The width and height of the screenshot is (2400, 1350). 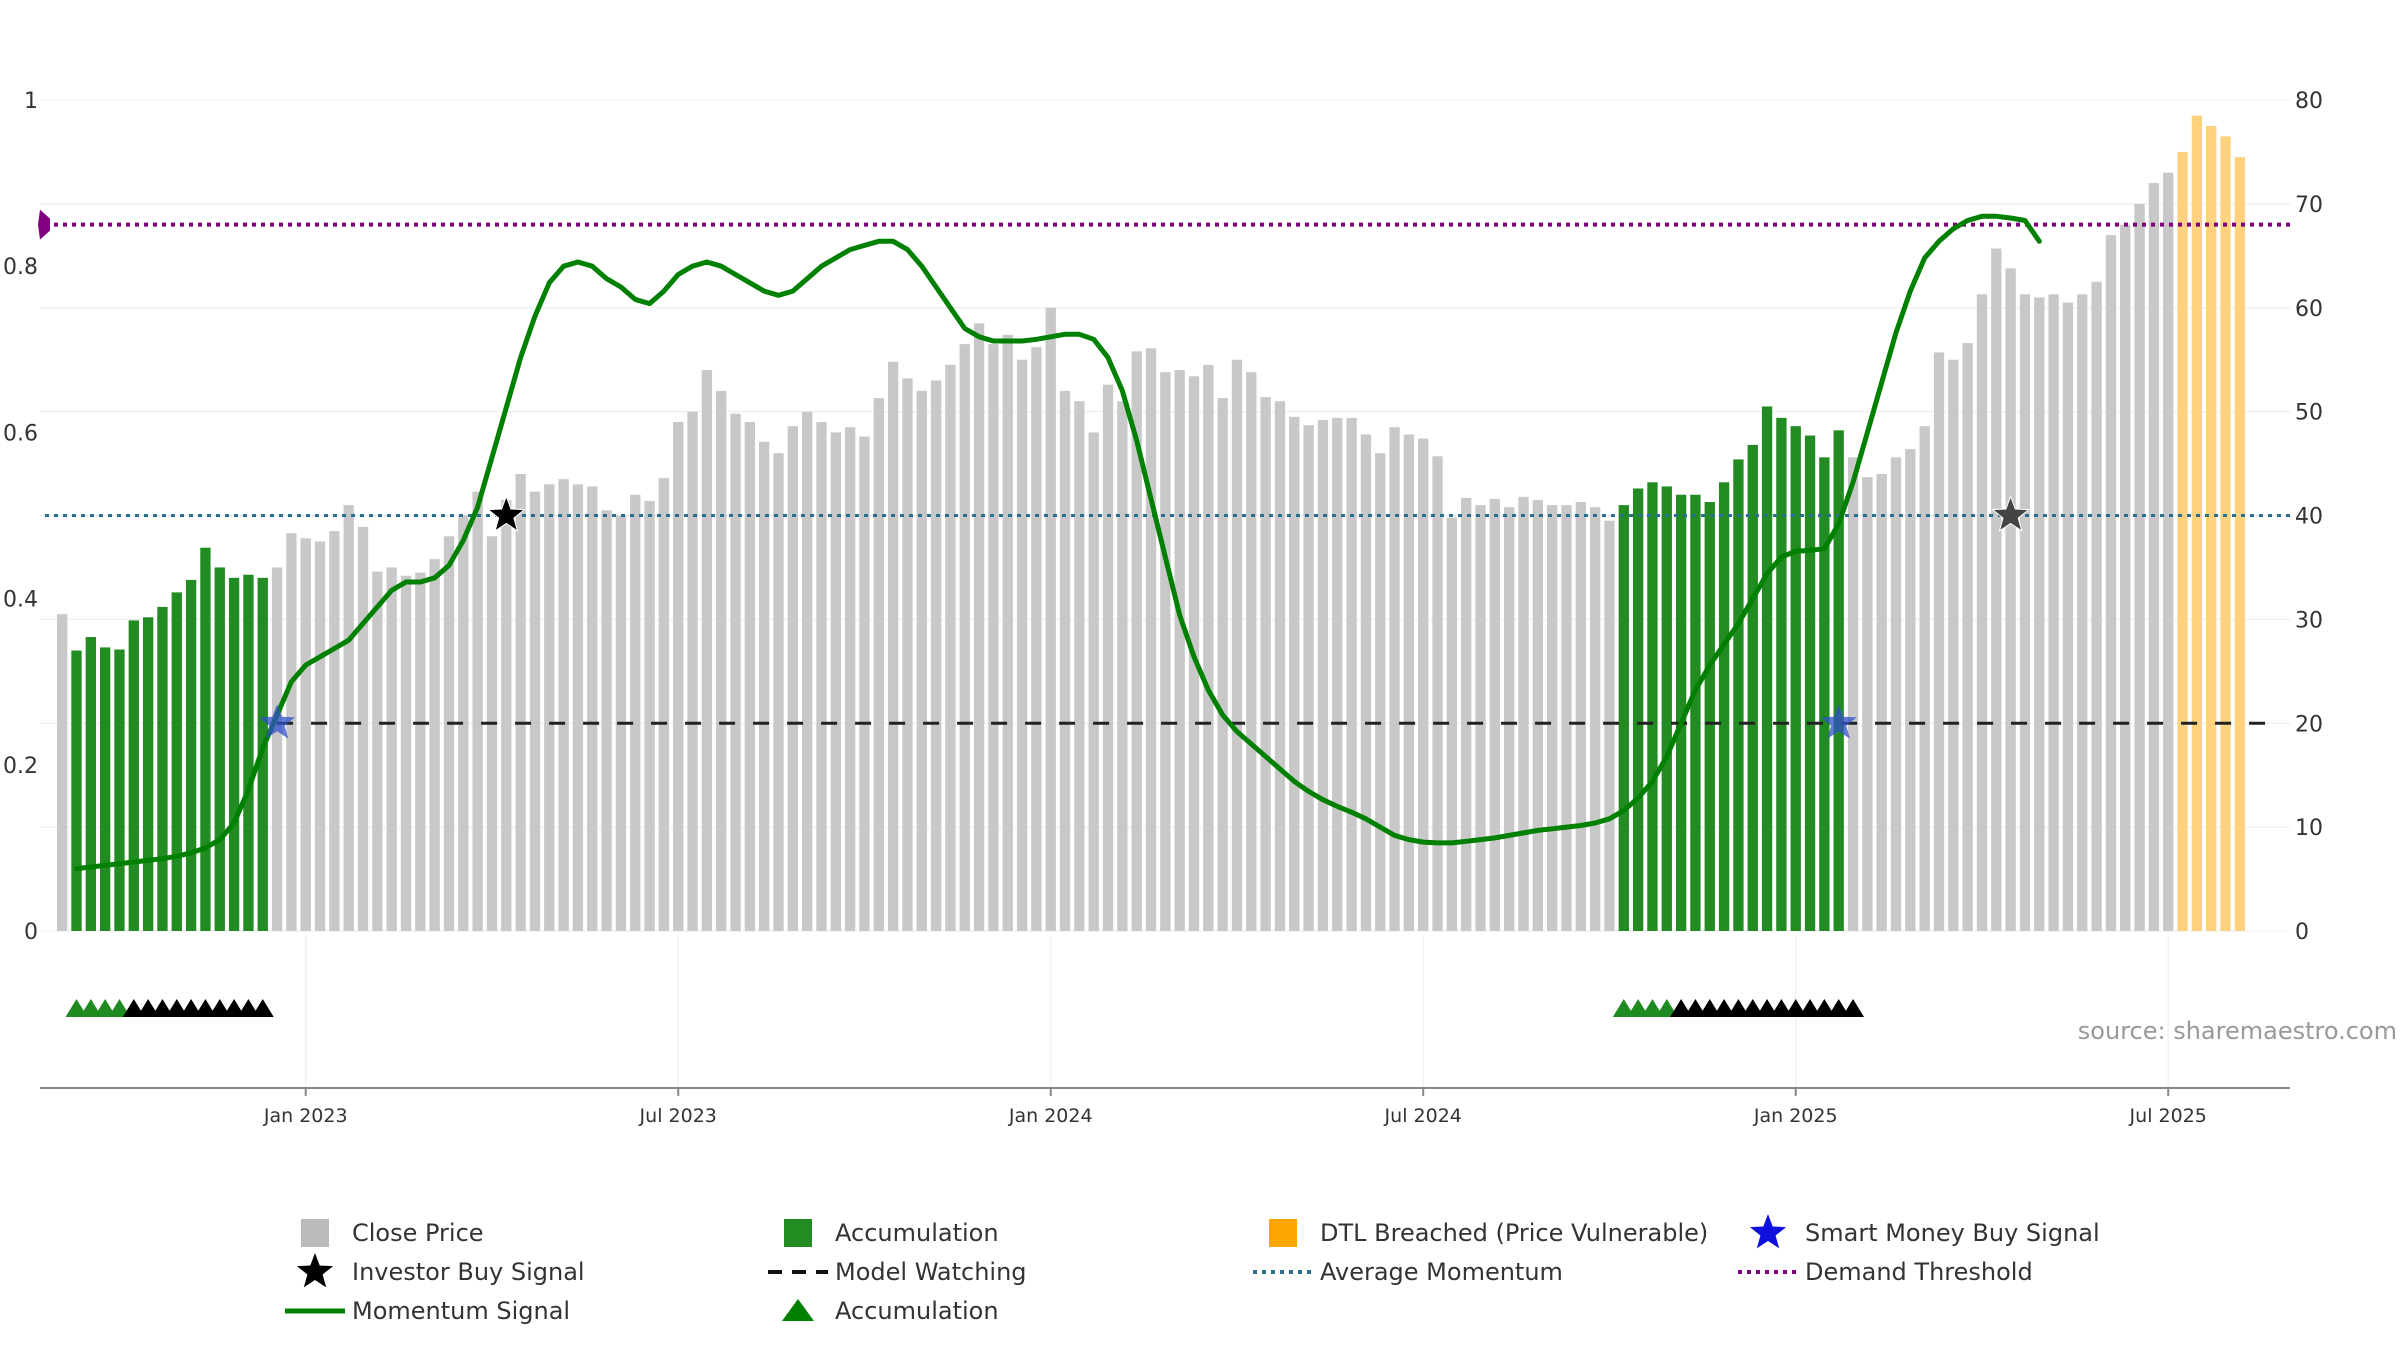 What do you see at coordinates (1919, 1272) in the screenshot?
I see `legend-label-demand: Demand Threshold` at bounding box center [1919, 1272].